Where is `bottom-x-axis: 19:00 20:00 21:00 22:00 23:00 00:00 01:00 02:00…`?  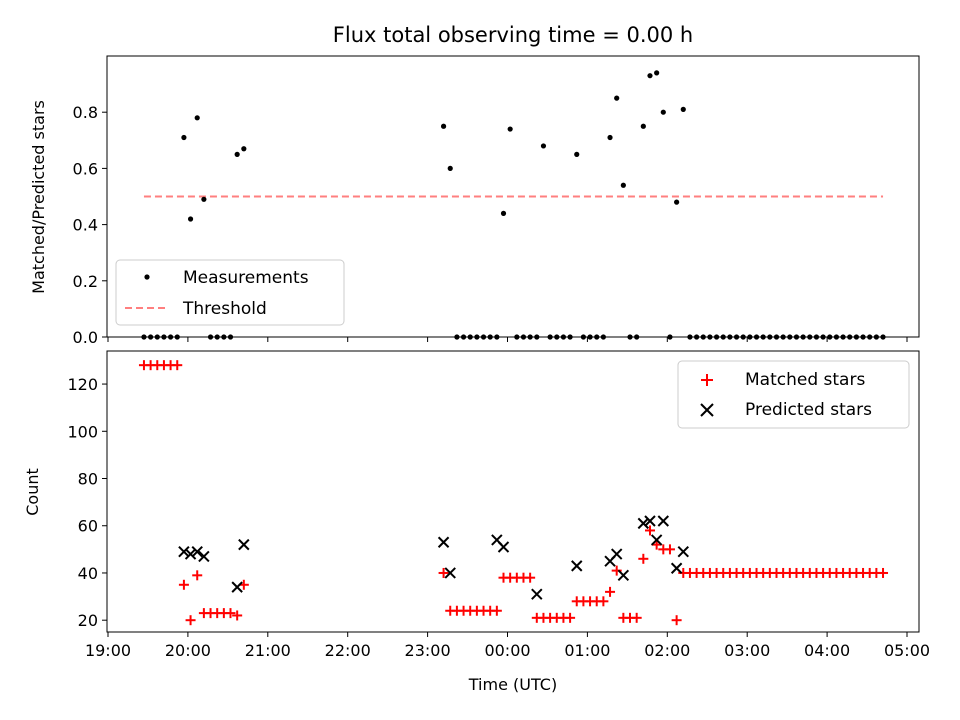 bottom-x-axis: 19:00 20:00 21:00 22:00 23:00 00:00 01:00 02:00… is located at coordinates (507, 646).